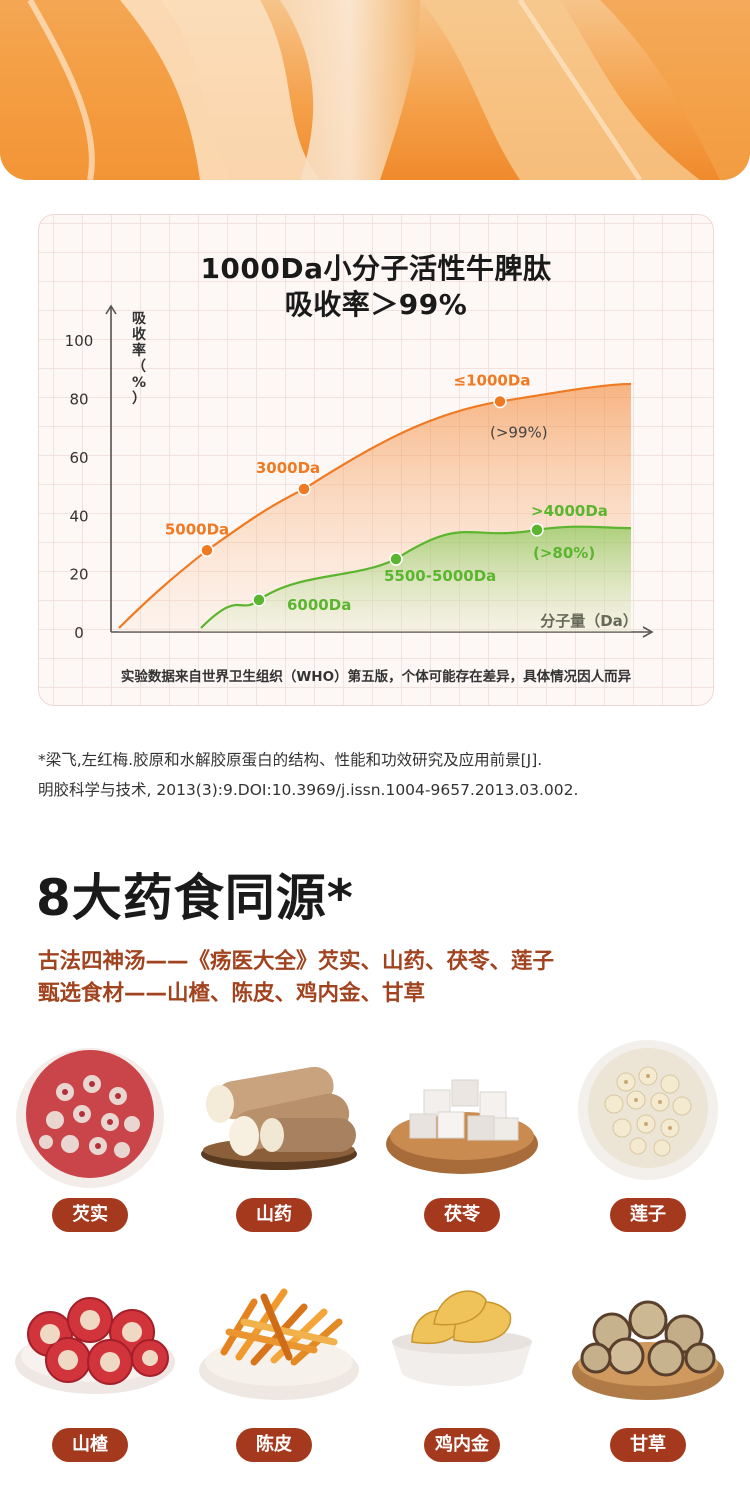 Image resolution: width=750 pixels, height=1500 pixels. Describe the element at coordinates (279, 1118) in the screenshot. I see `yam-icon` at that location.